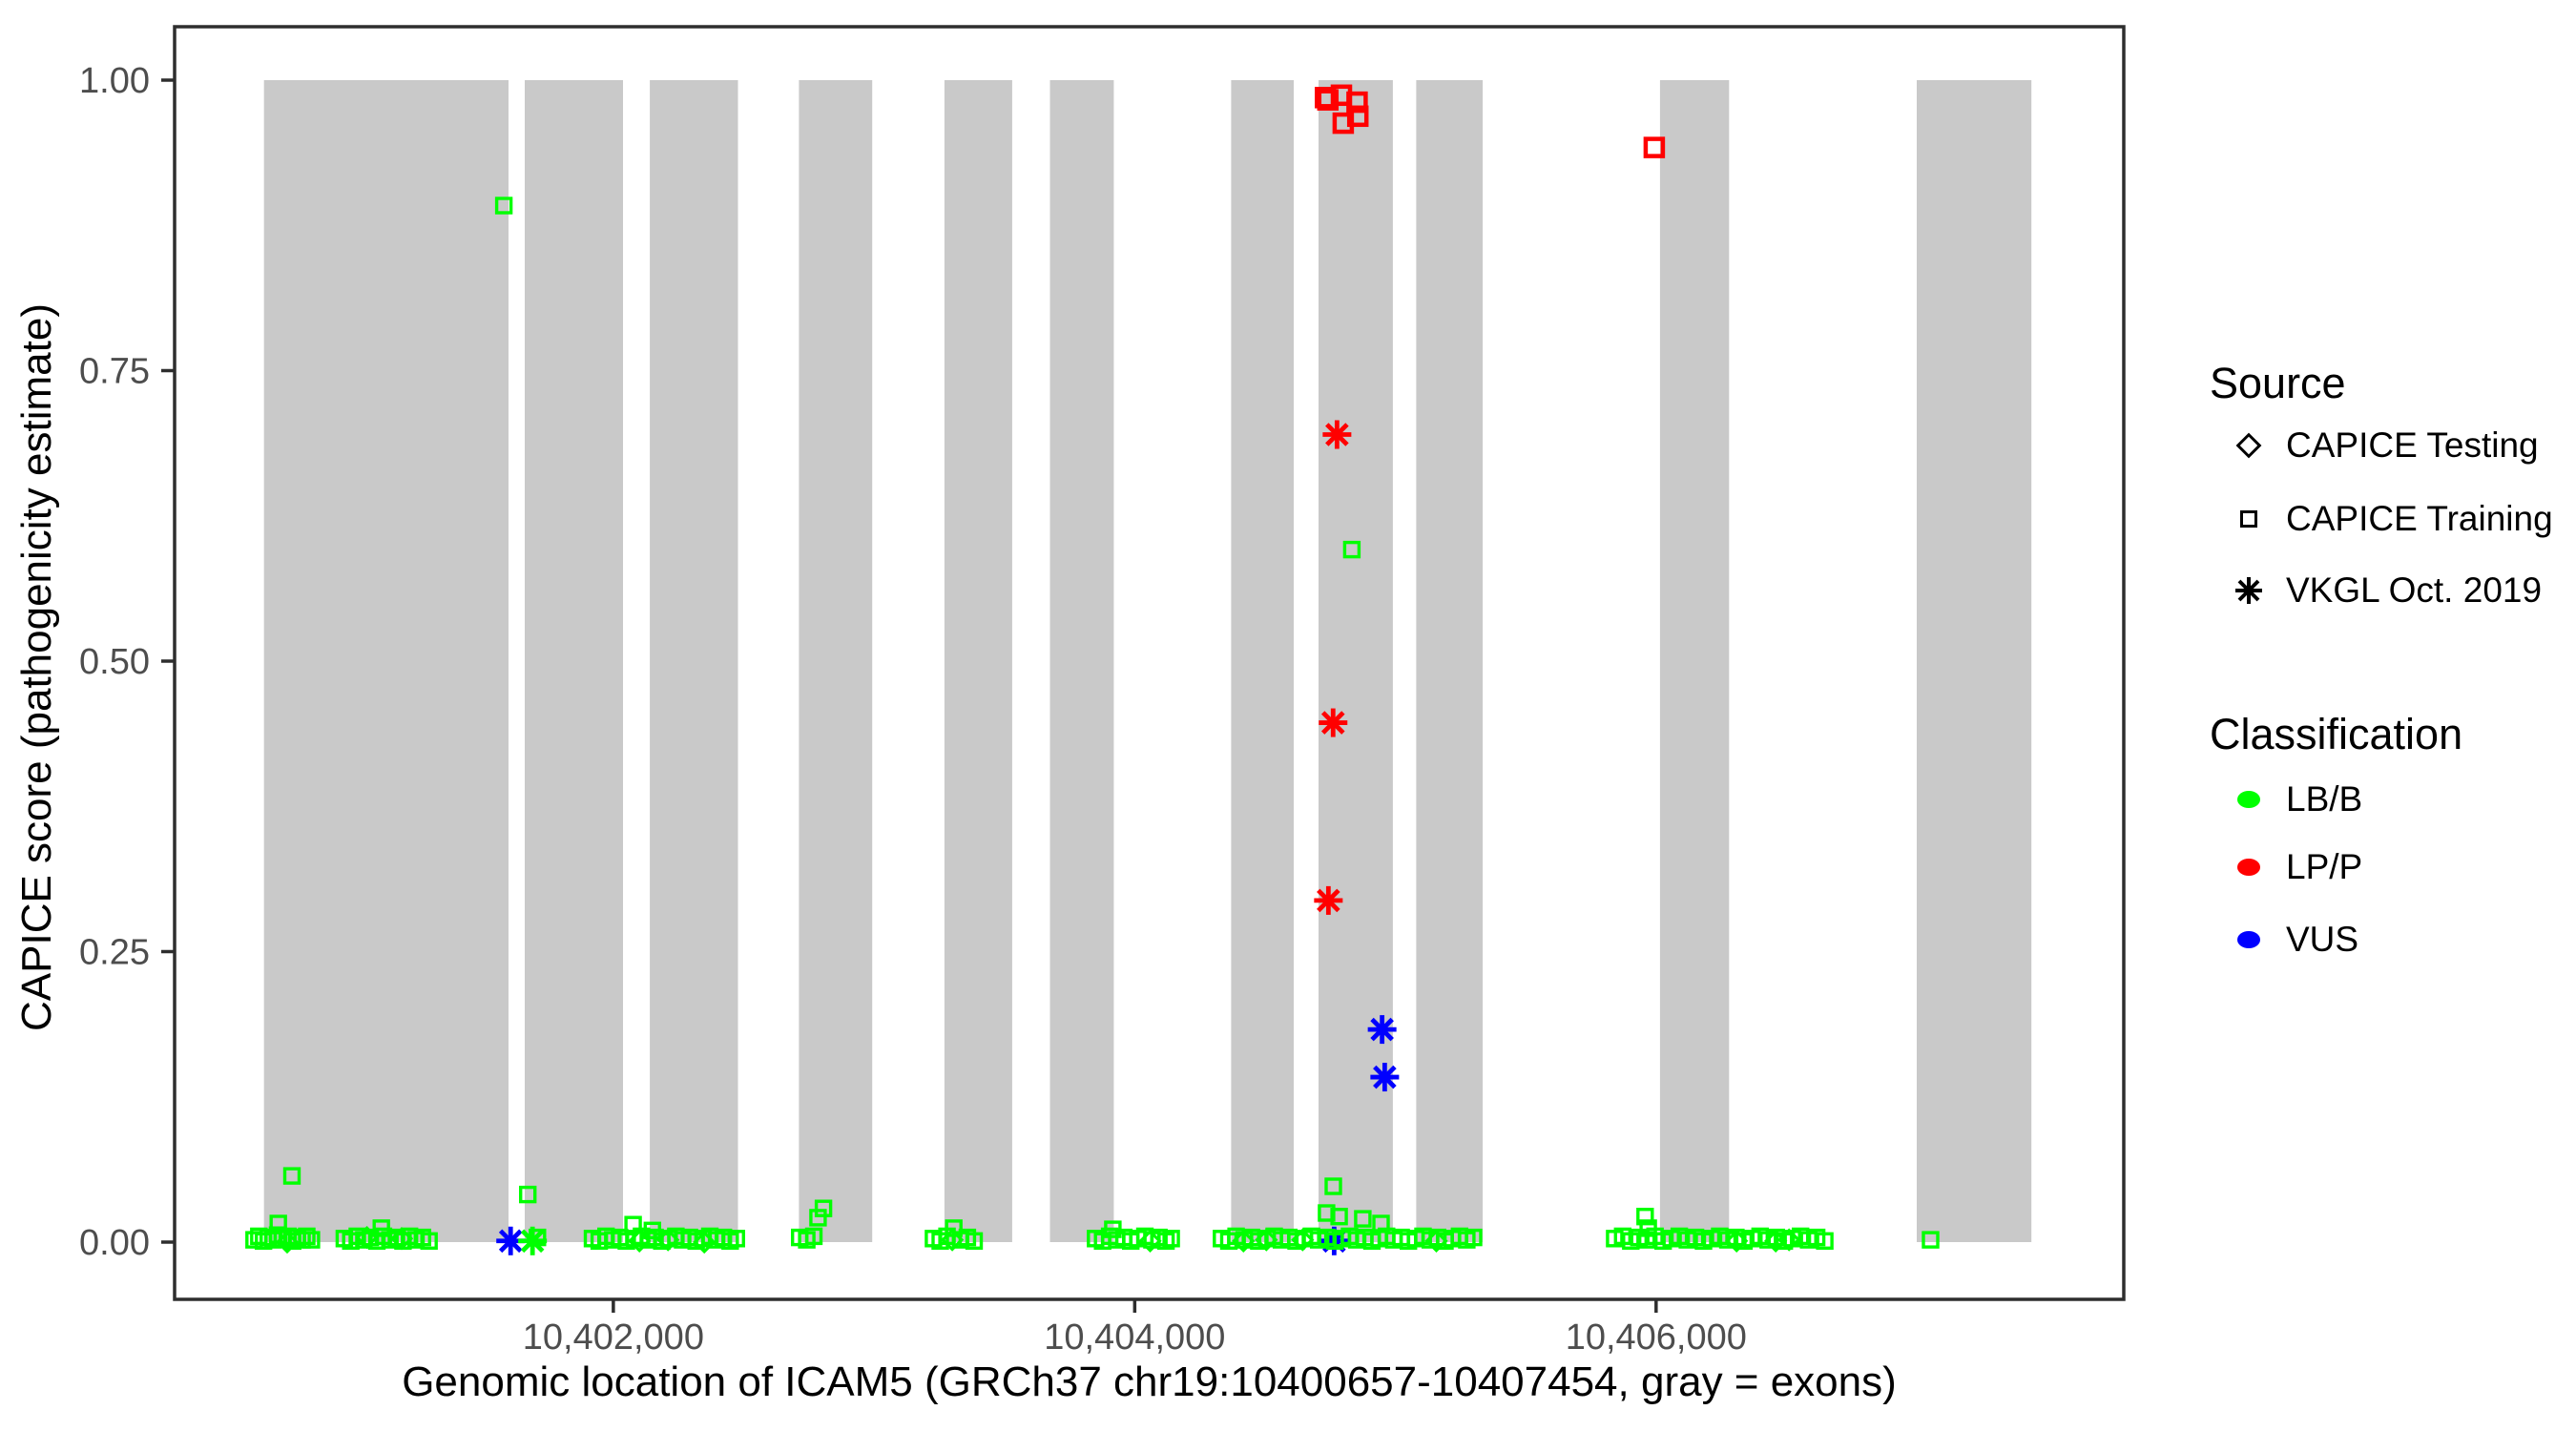  Describe the element at coordinates (2248, 446) in the screenshot. I see `diamond-icon` at that location.